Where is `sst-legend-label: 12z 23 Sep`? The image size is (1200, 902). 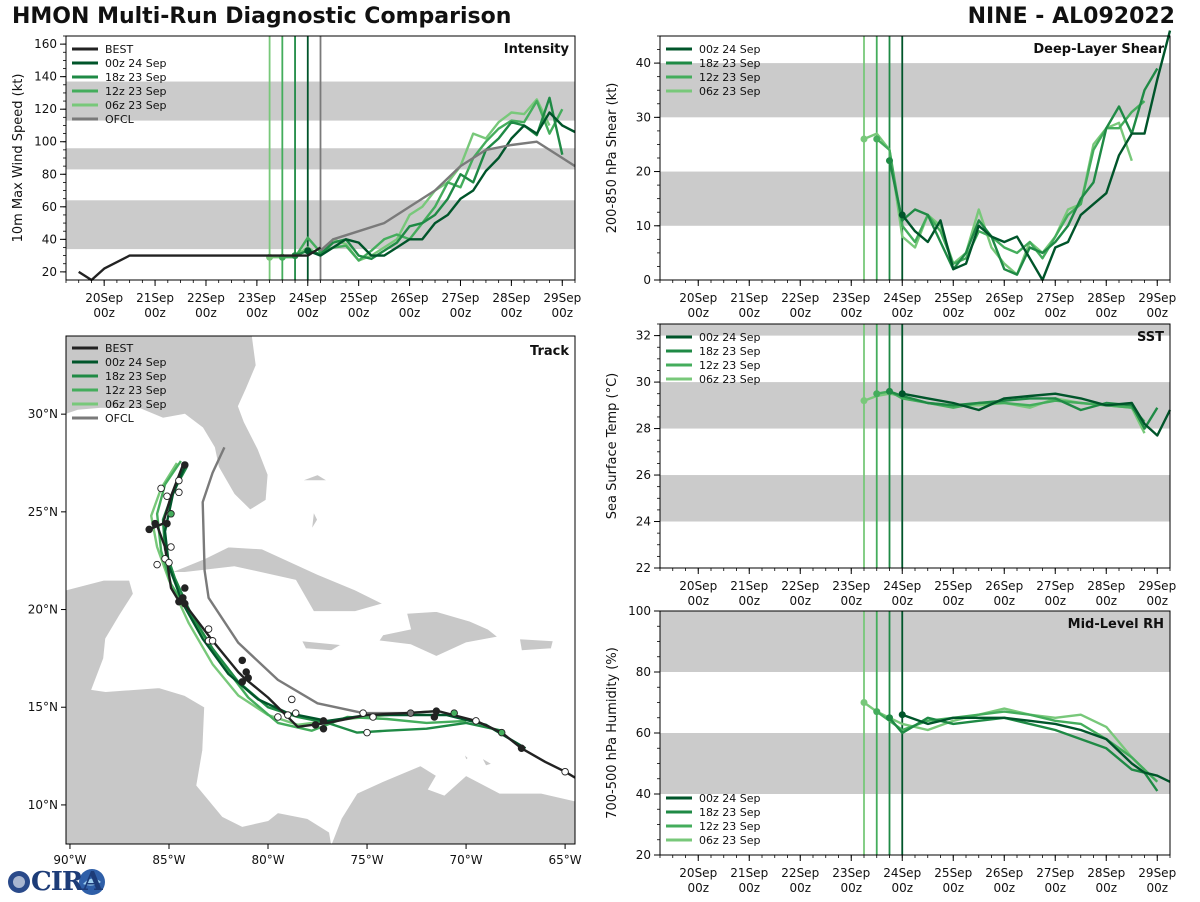 sst-legend-label: 12z 23 Sep is located at coordinates (730, 365).